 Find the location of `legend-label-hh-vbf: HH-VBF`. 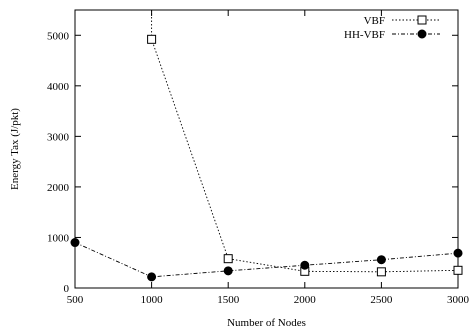

legend-label-hh-vbf: HH-VBF is located at coordinates (364, 35).